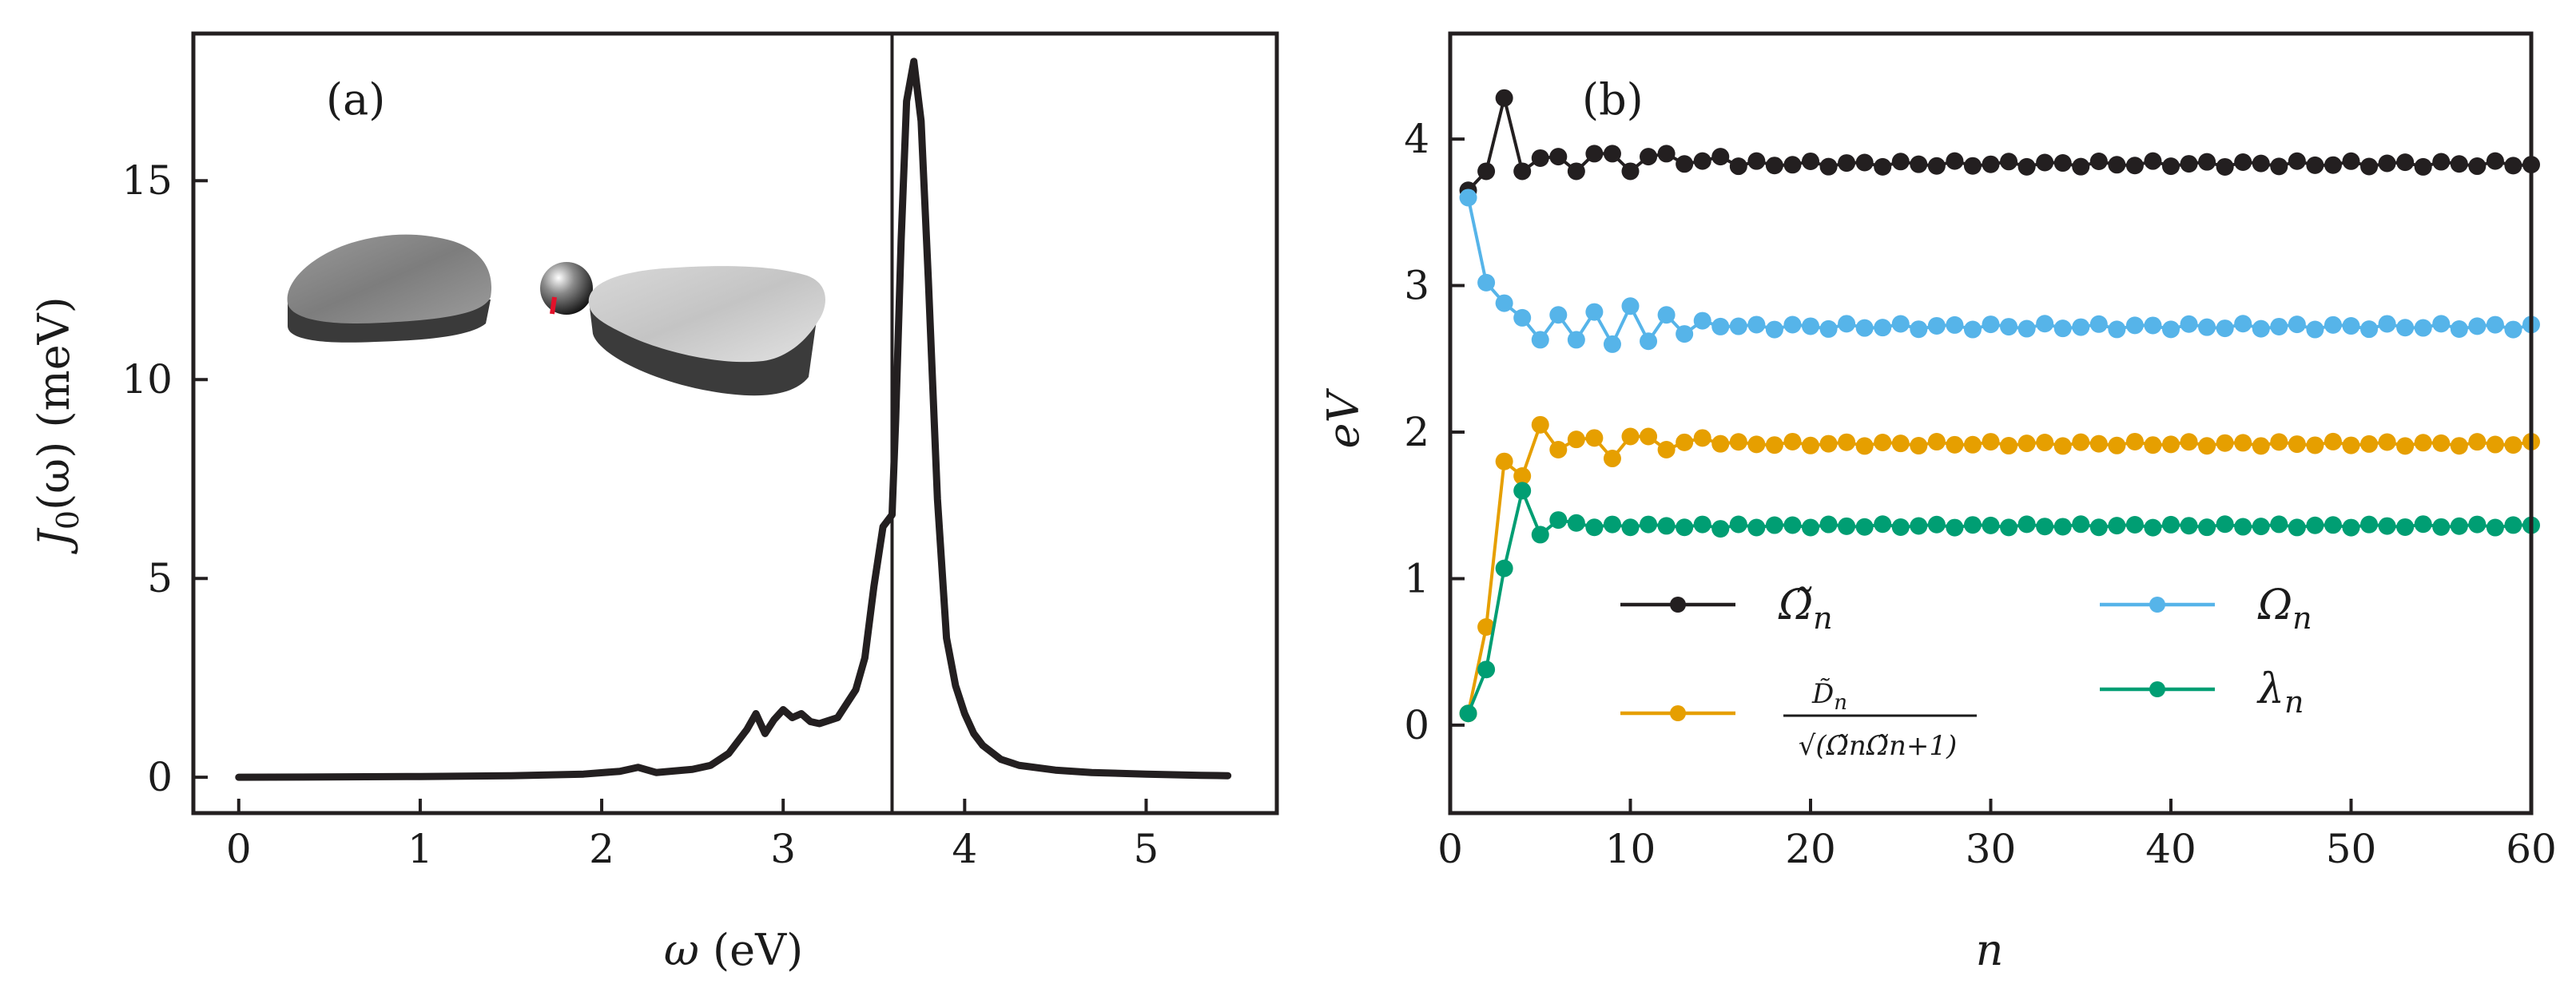 Image resolution: width=2576 pixels, height=988 pixels. I want to click on nanoparticle-dimer-inset, so click(556, 315).